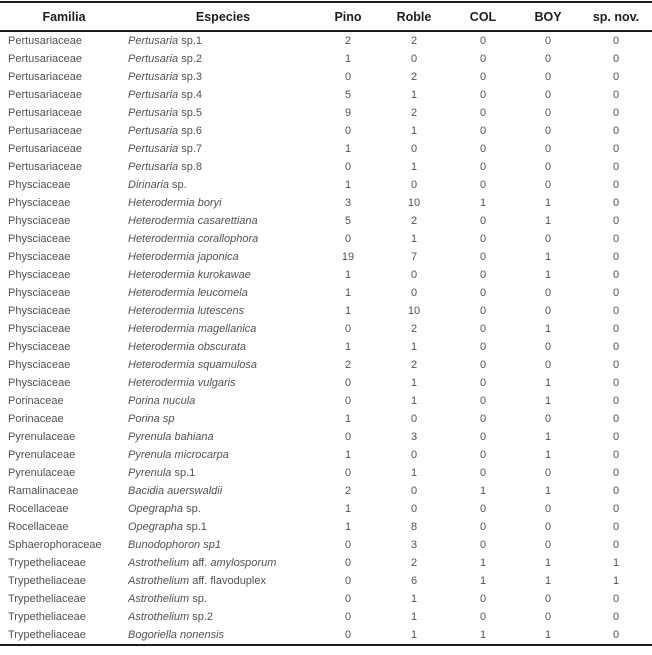 This screenshot has height=655, width=652. What do you see at coordinates (223, 203) in the screenshot?
I see `especies-cell: Heterodermia boryi` at bounding box center [223, 203].